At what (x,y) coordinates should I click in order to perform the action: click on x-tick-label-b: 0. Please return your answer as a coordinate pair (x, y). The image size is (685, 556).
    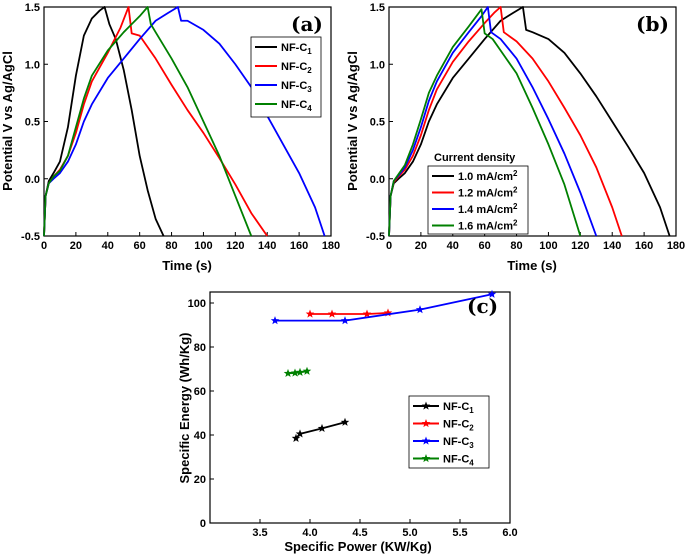
    Looking at the image, I should click on (389, 246).